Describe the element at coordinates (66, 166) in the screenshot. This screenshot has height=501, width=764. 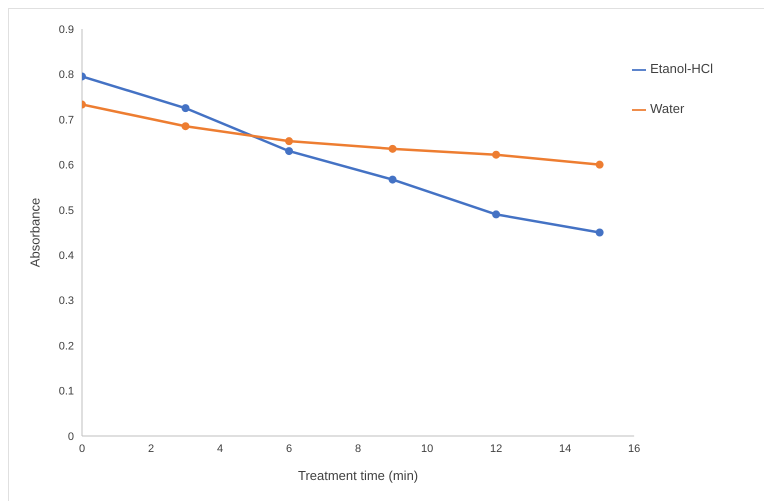
I see `y-tick-label: 0.6` at that location.